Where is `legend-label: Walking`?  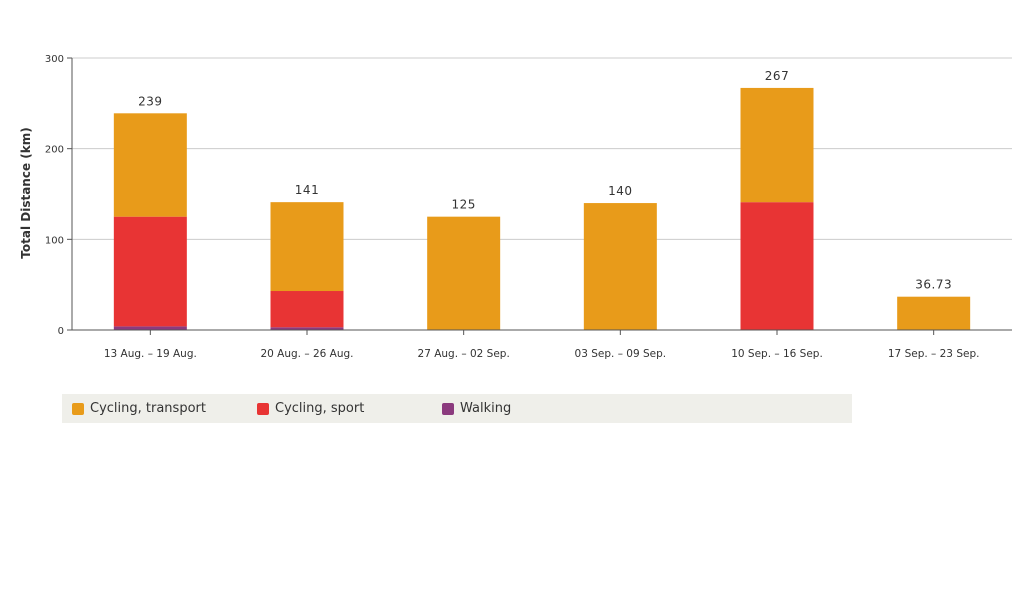
legend-label: Walking is located at coordinates (486, 408).